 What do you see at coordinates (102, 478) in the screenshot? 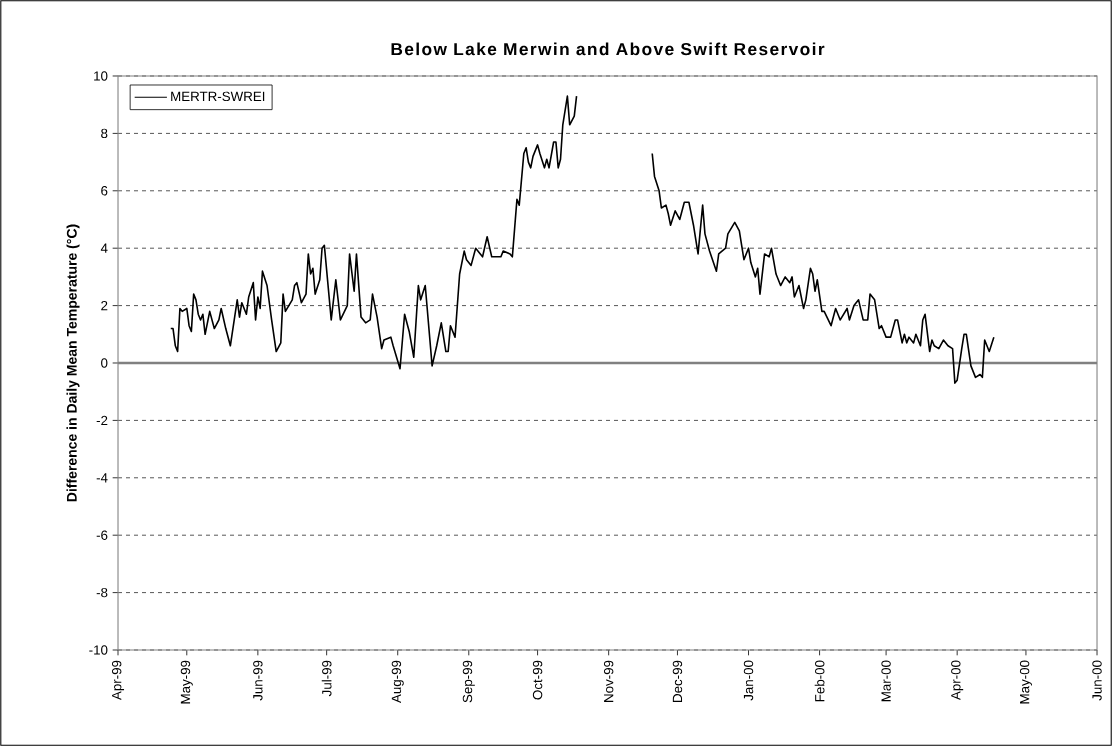
I see `y-tick-label: -4` at bounding box center [102, 478].